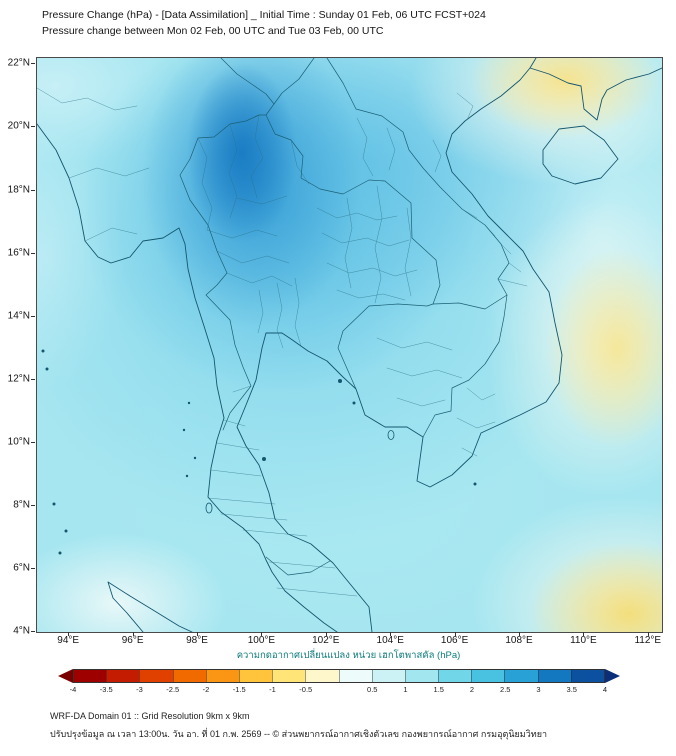 This screenshot has width=676, height=756. Describe the element at coordinates (18, 189) in the screenshot. I see `y-axis-label: 18°N` at that location.